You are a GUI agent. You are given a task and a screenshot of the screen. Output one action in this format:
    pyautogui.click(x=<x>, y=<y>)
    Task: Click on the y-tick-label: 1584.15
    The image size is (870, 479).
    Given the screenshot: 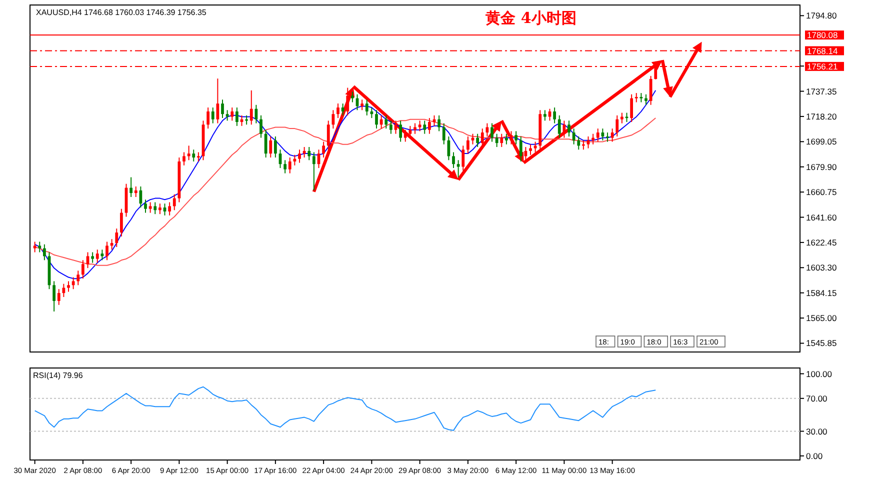 What is the action you would take?
    pyautogui.click(x=821, y=293)
    